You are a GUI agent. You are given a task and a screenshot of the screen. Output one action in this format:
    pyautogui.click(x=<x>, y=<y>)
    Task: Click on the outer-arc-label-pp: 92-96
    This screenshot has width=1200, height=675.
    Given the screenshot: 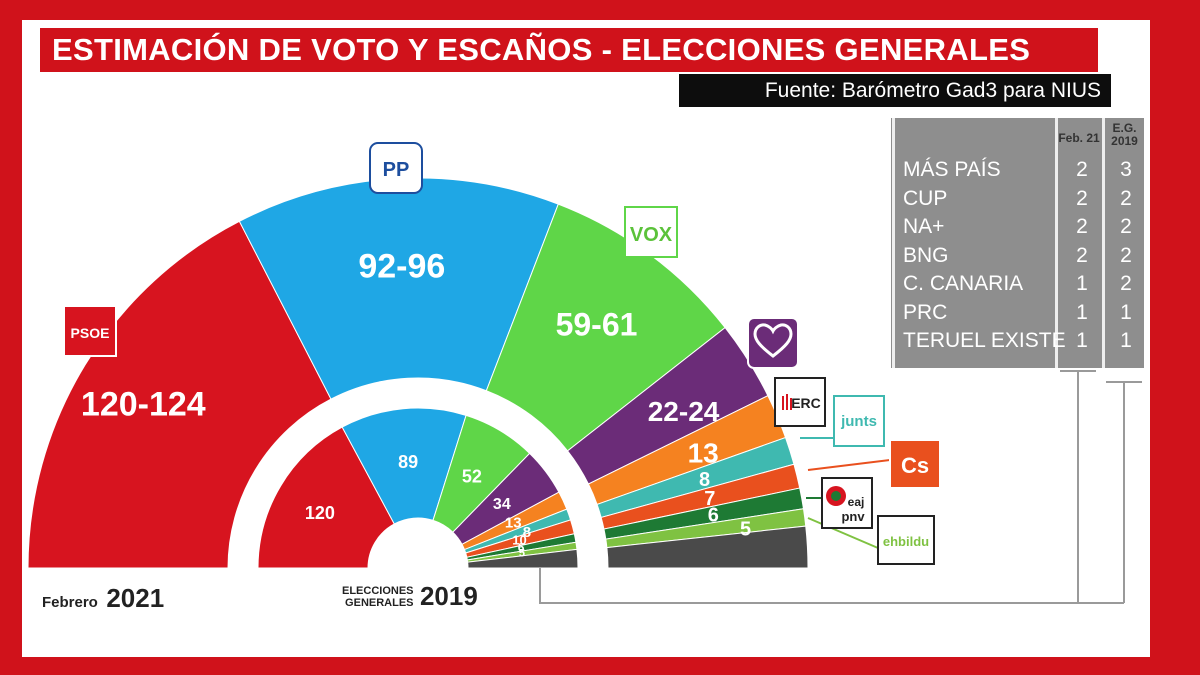 What is the action you would take?
    pyautogui.click(x=401, y=266)
    